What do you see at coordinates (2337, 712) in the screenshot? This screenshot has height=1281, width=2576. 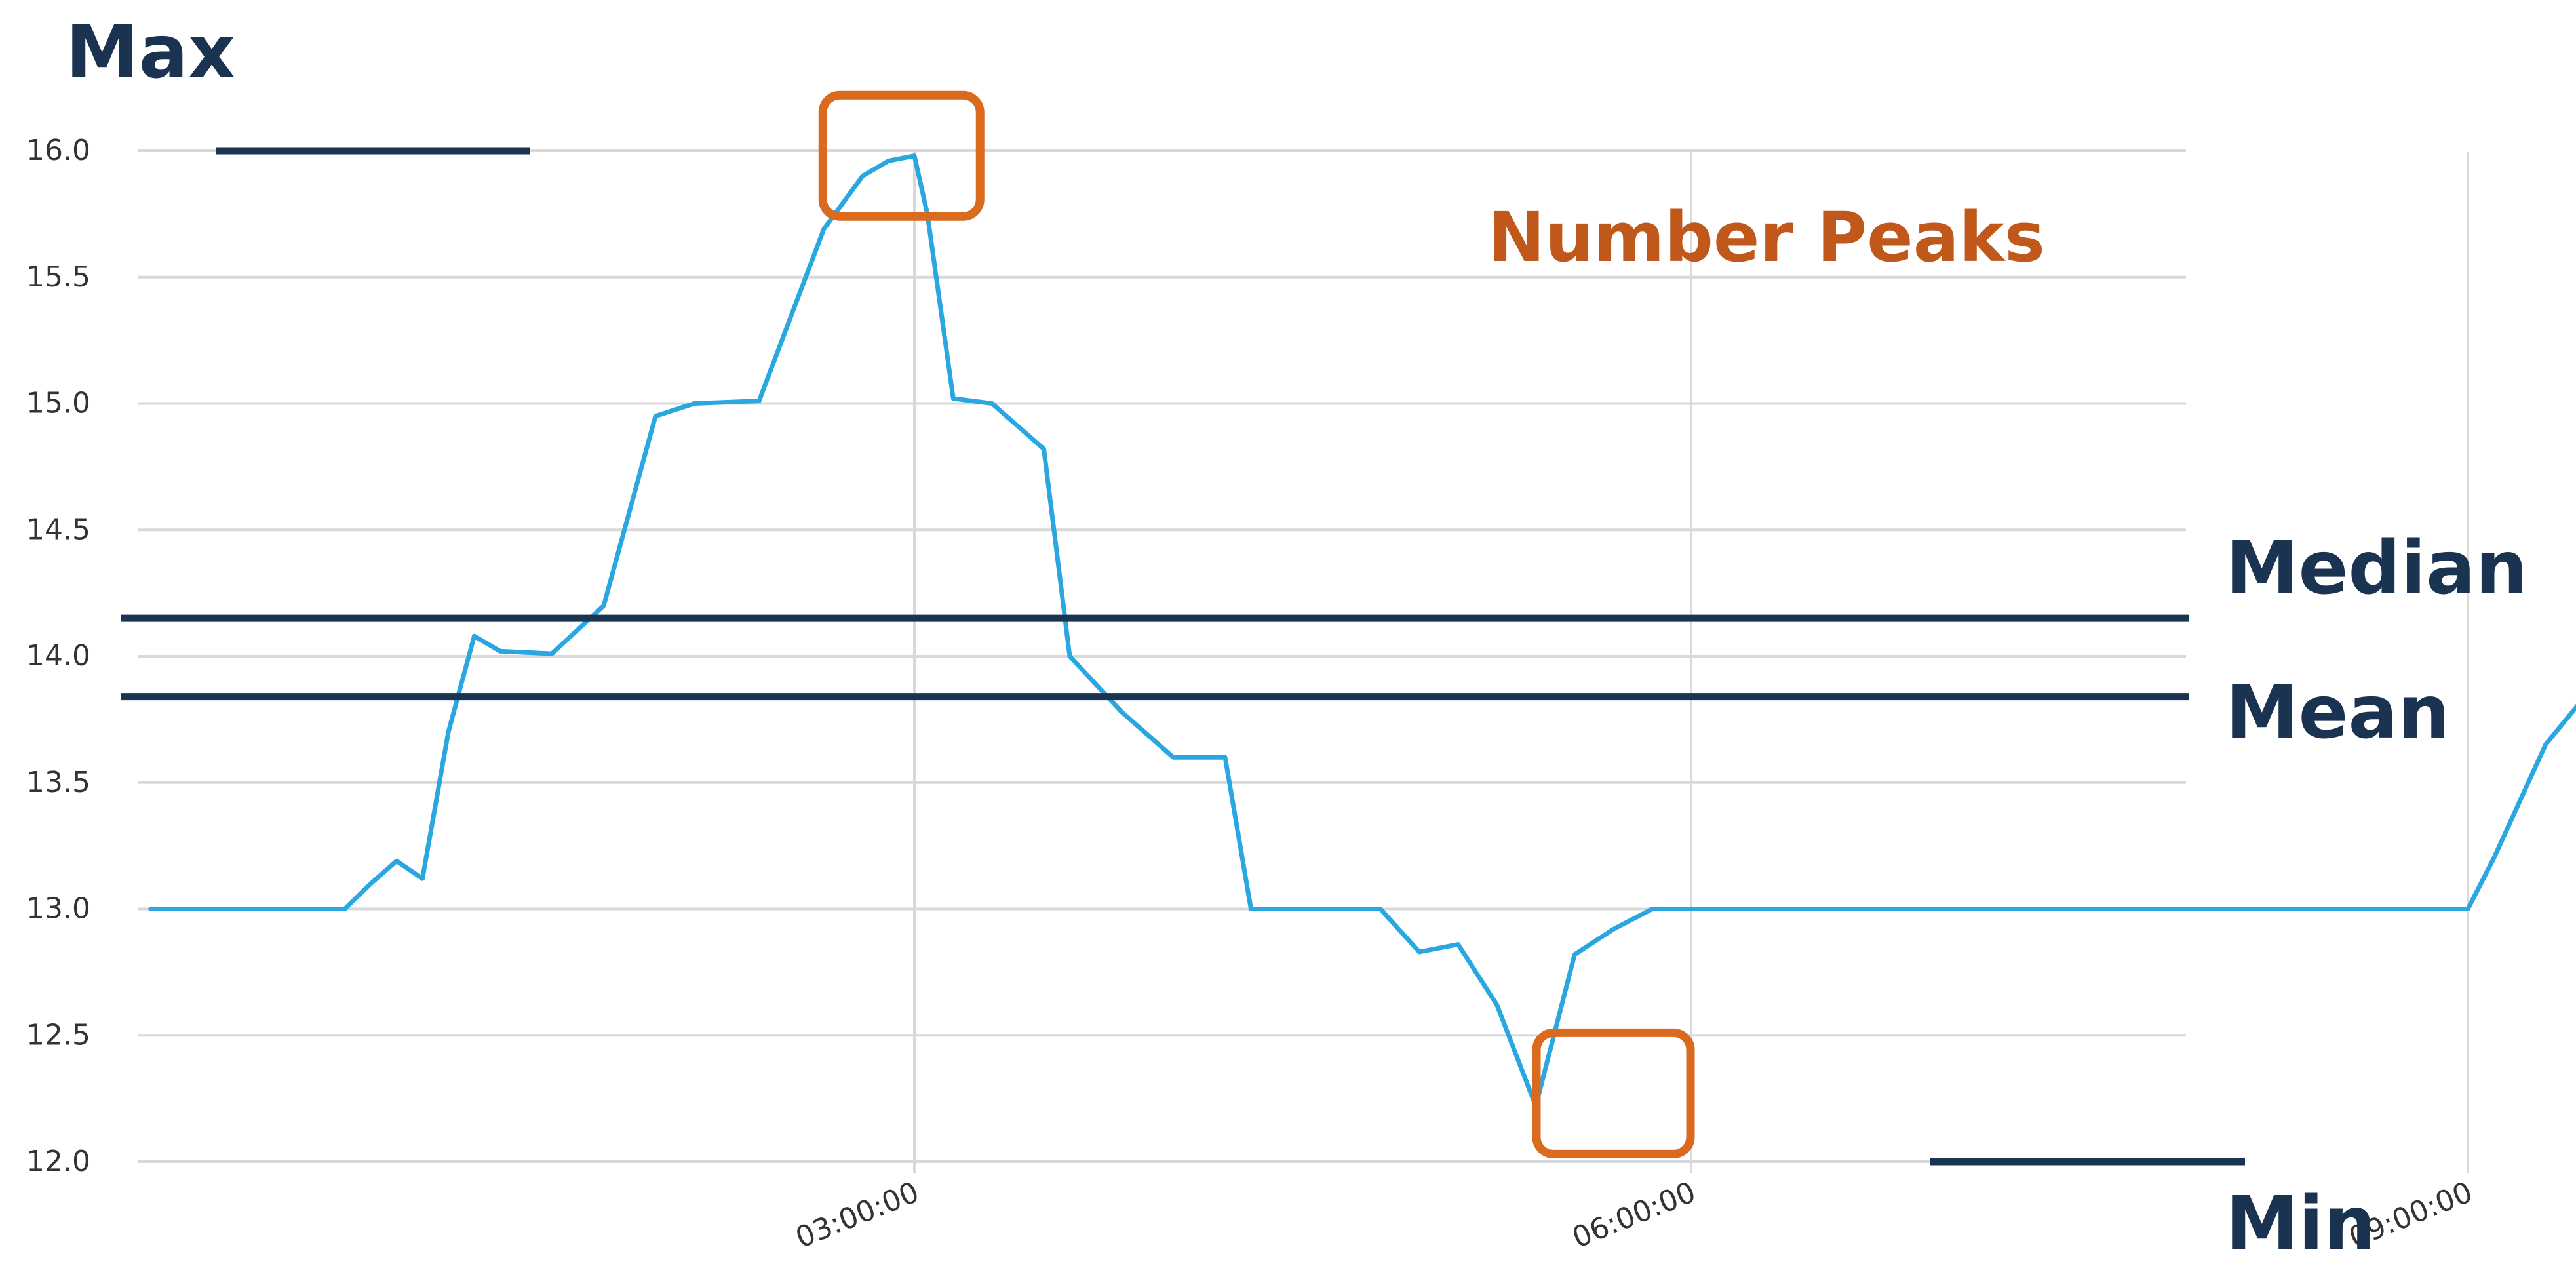 I see `reference-label-mean: Mean` at bounding box center [2337, 712].